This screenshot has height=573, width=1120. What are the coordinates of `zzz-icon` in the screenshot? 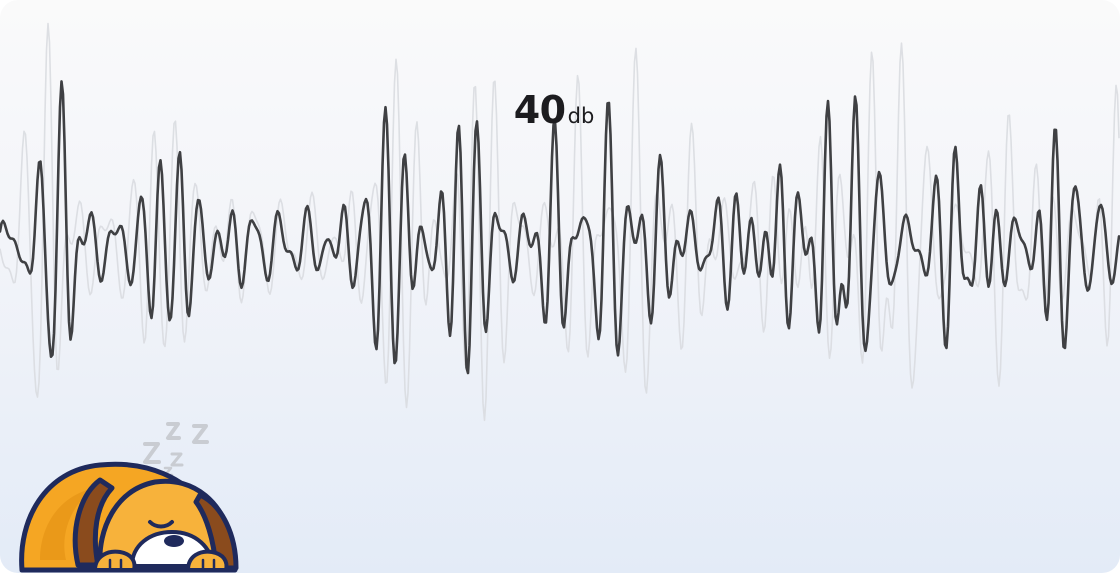 It's located at (176, 449).